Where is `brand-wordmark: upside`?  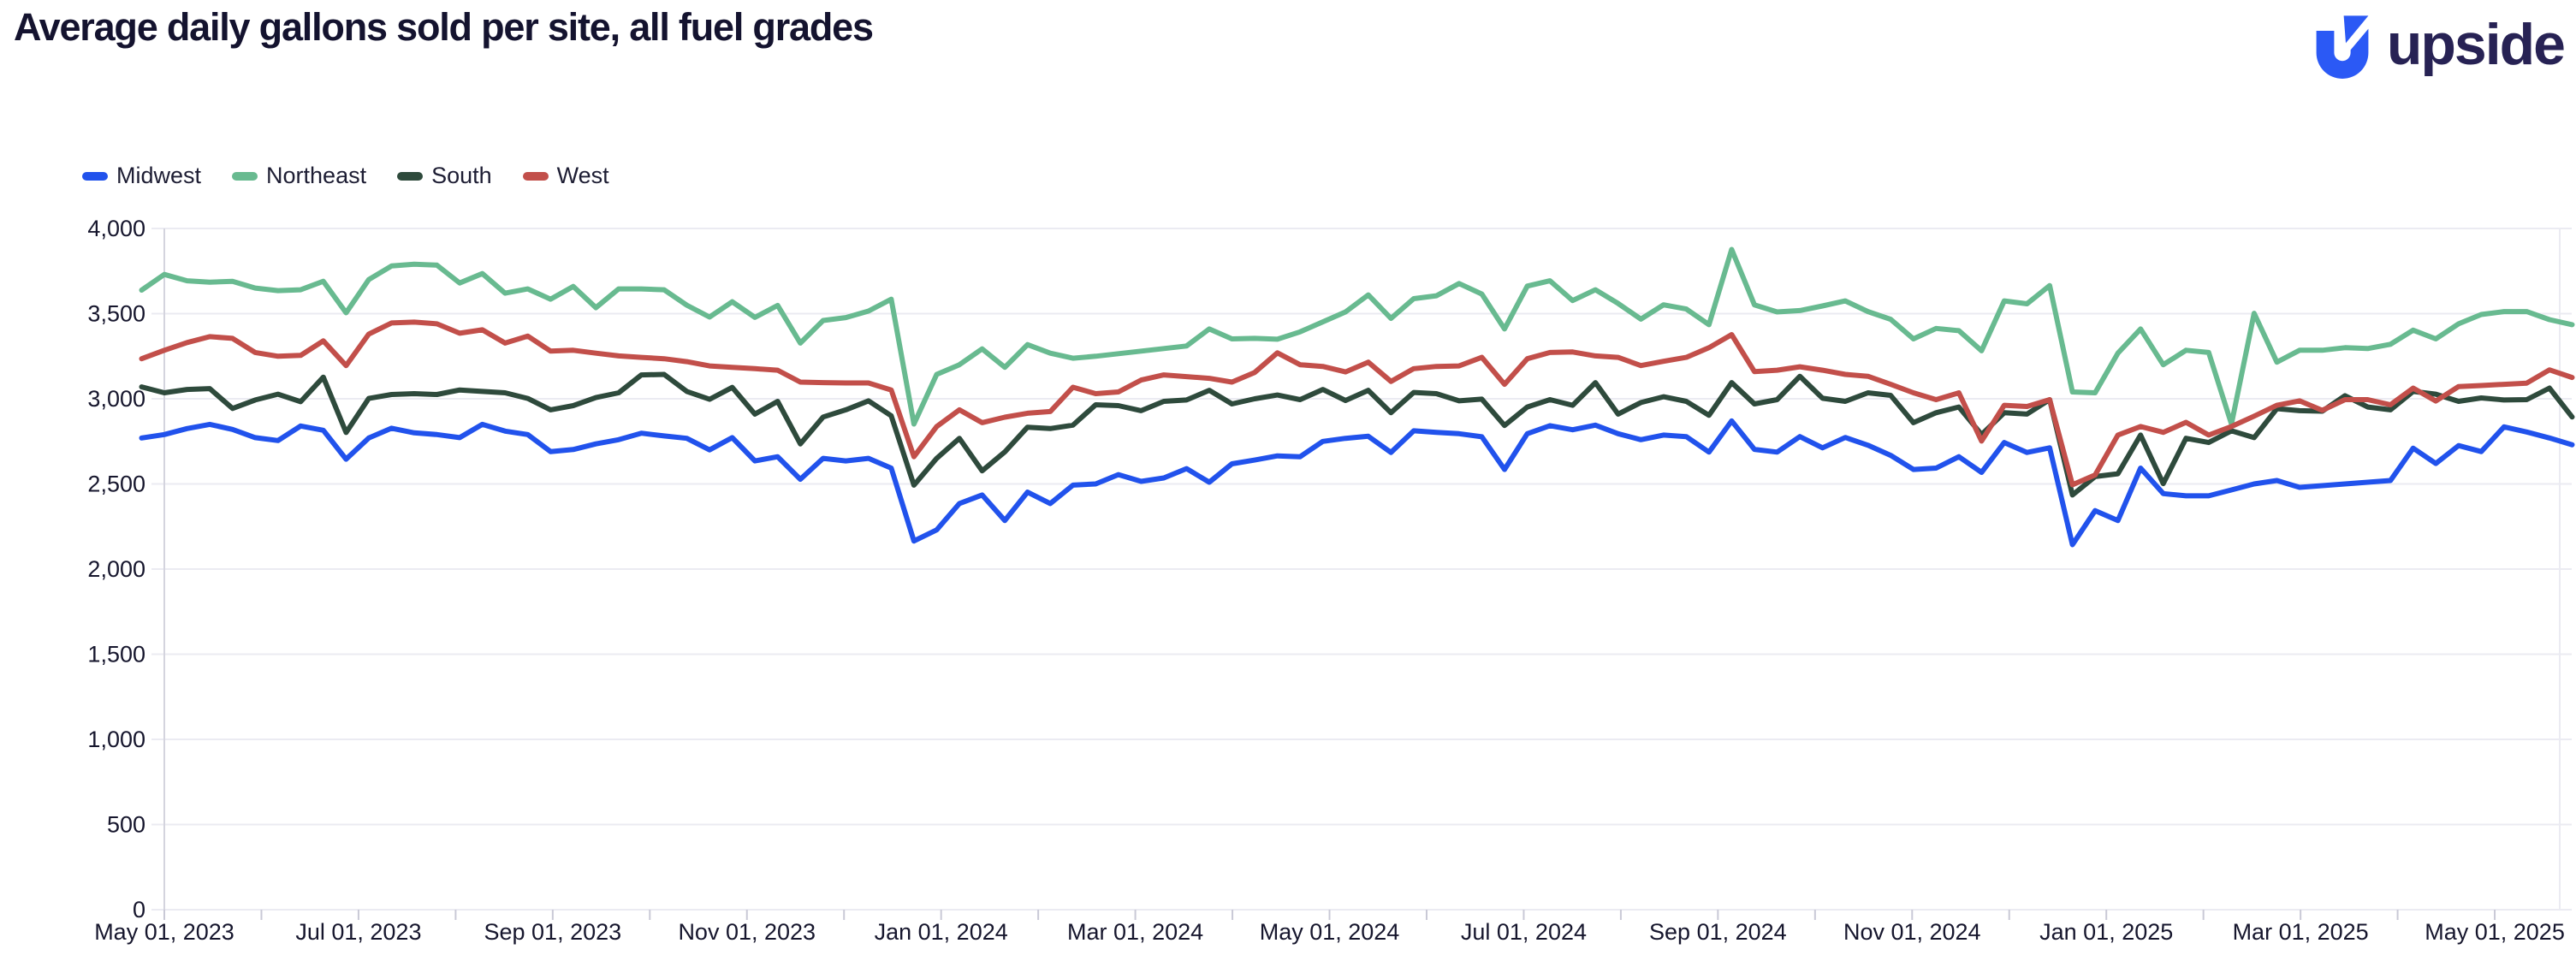
brand-wordmark: upside is located at coordinates (2476, 44).